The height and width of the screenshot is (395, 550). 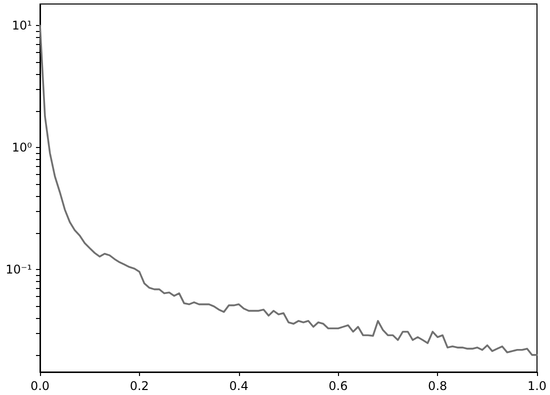 What do you see at coordinates (537, 386) in the screenshot?
I see `x-tick-label: 1.0` at bounding box center [537, 386].